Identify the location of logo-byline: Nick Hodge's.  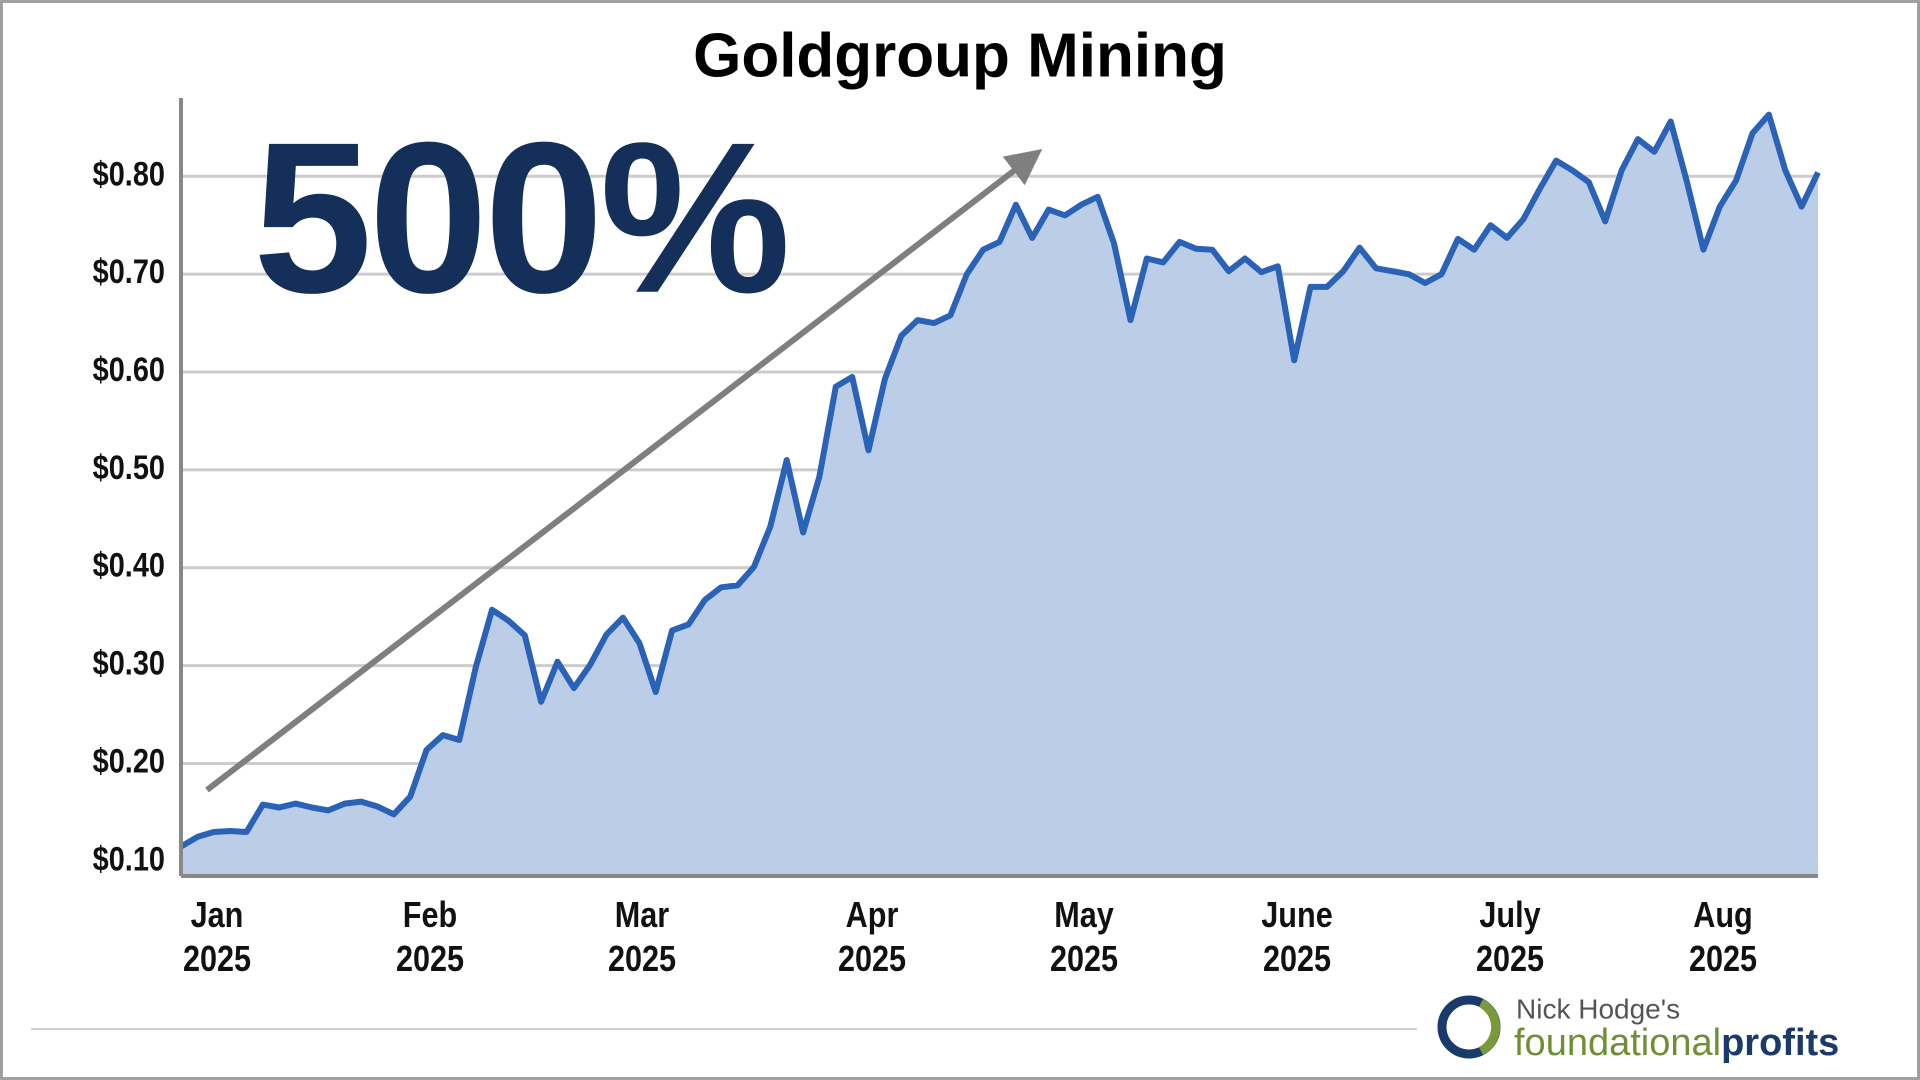
(1598, 1008).